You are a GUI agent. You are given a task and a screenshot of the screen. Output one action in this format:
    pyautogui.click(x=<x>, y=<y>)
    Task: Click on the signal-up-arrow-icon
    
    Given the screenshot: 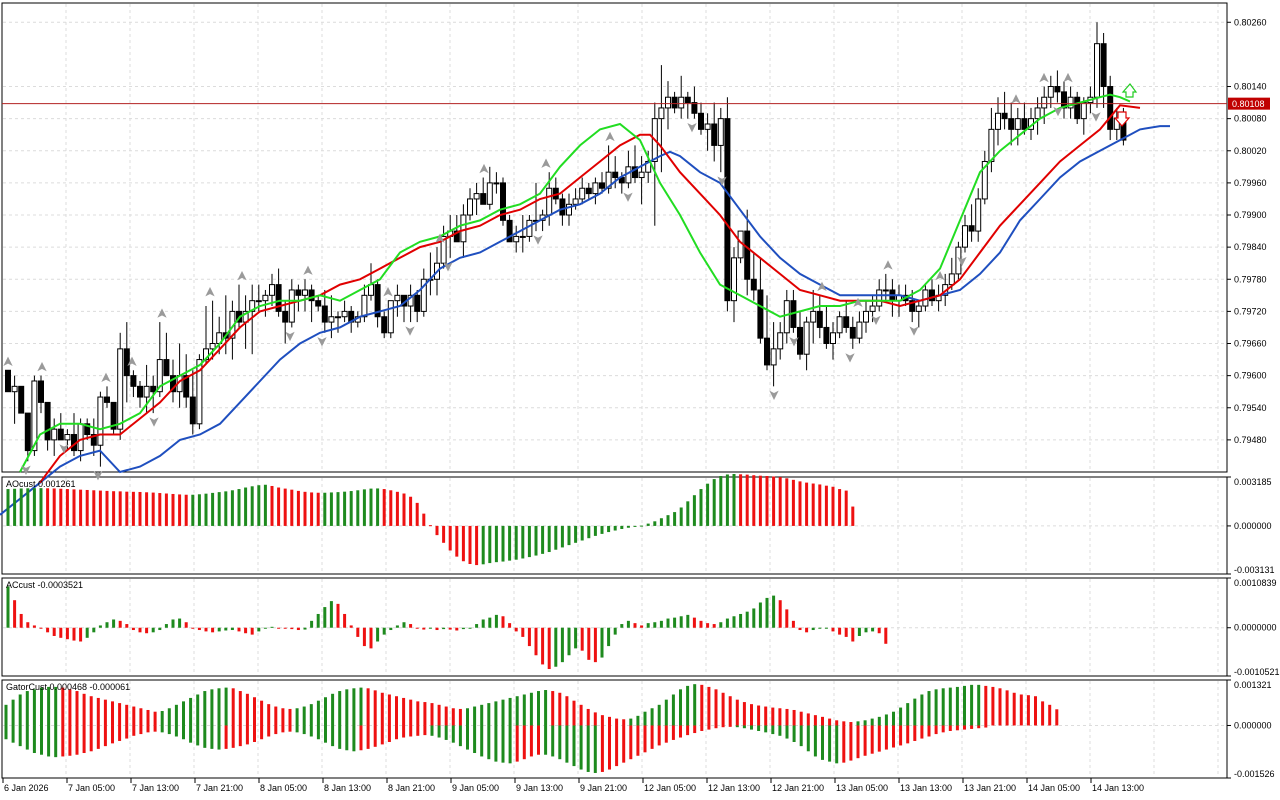 What is the action you would take?
    pyautogui.click(x=1129, y=90)
    